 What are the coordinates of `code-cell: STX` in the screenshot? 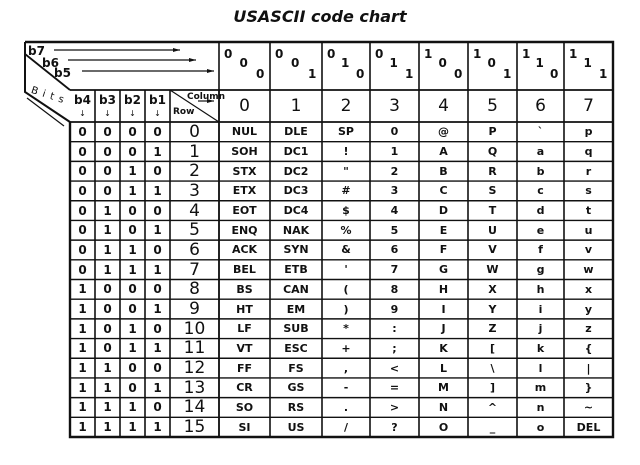 It's located at (244, 171).